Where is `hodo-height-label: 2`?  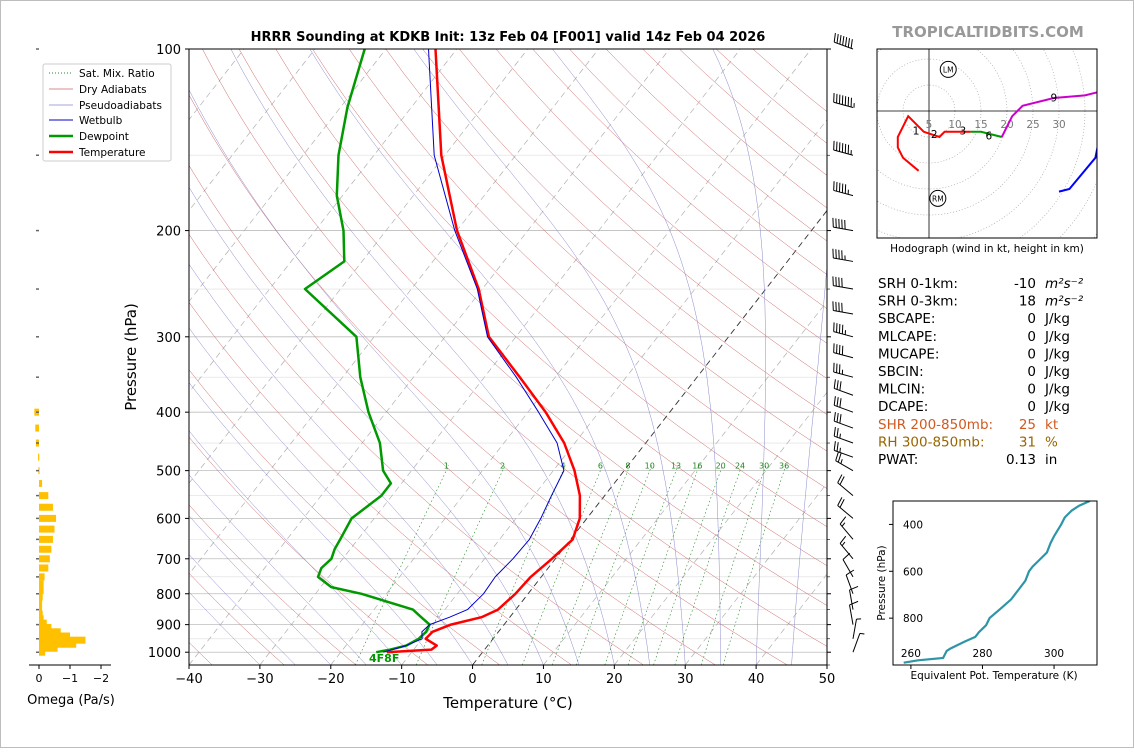 hodo-height-label: 2 is located at coordinates (934, 135).